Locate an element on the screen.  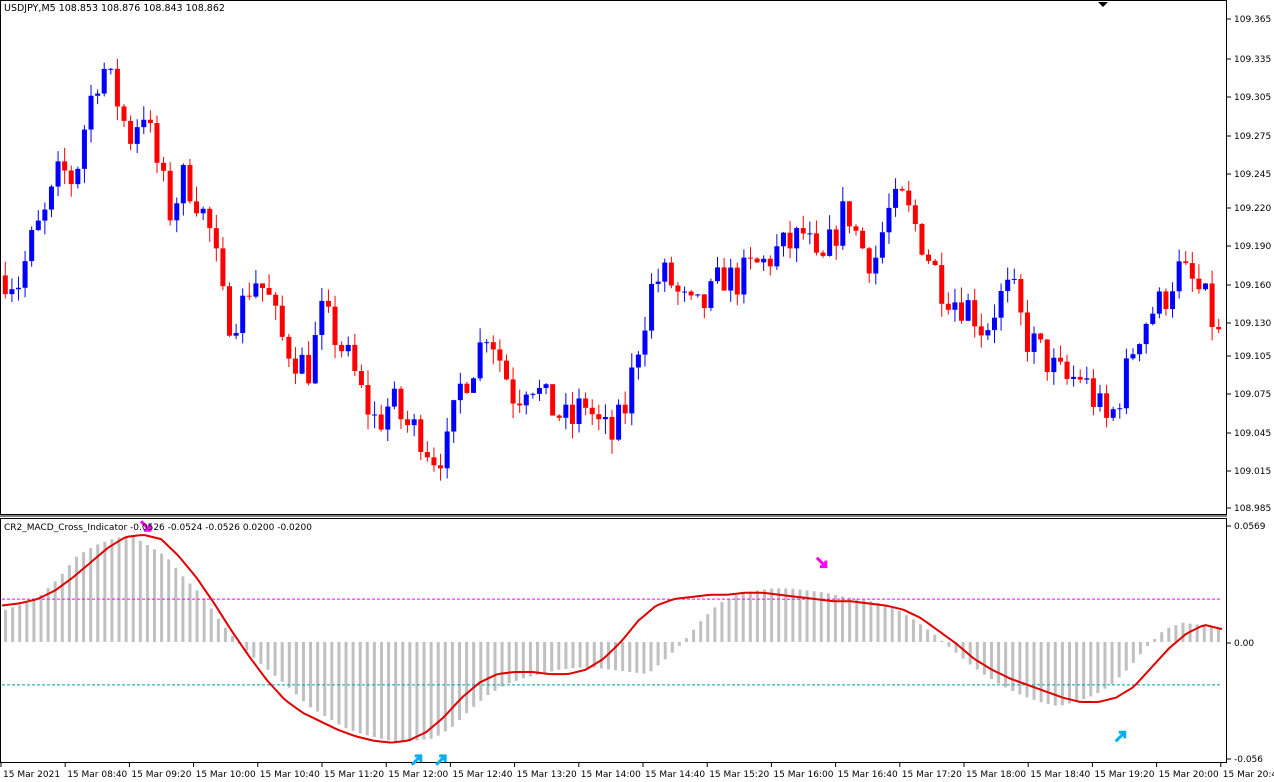
chart-shift-icon is located at coordinates (1103, 4).